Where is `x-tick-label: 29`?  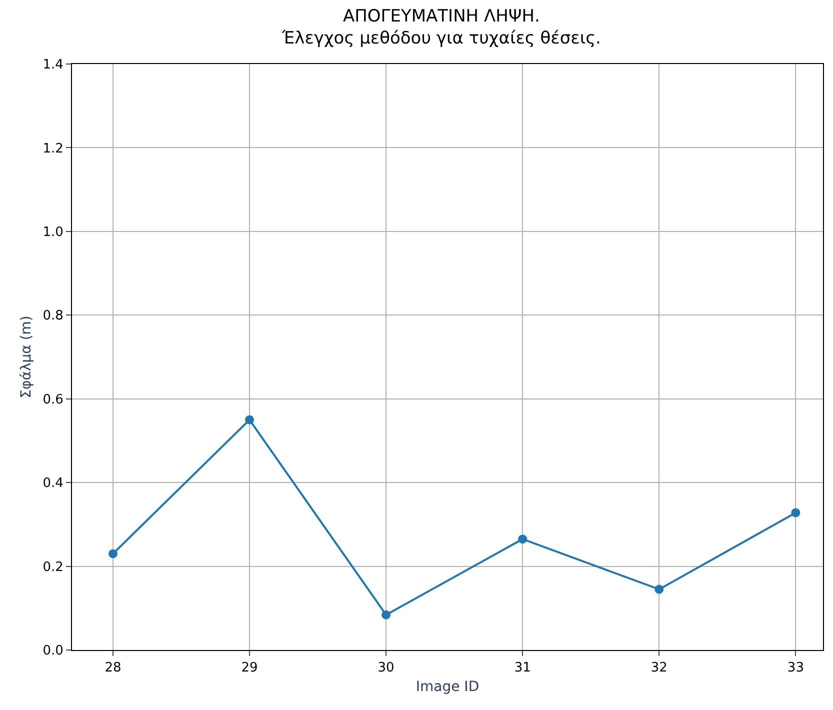 x-tick-label: 29 is located at coordinates (249, 668).